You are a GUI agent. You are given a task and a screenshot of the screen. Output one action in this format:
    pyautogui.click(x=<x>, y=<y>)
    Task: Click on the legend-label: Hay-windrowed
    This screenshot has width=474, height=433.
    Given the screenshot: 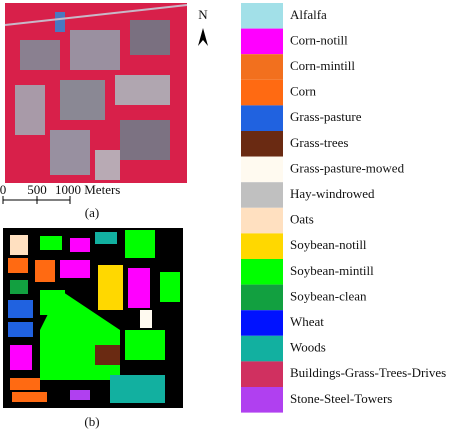 What is the action you would take?
    pyautogui.click(x=332, y=193)
    